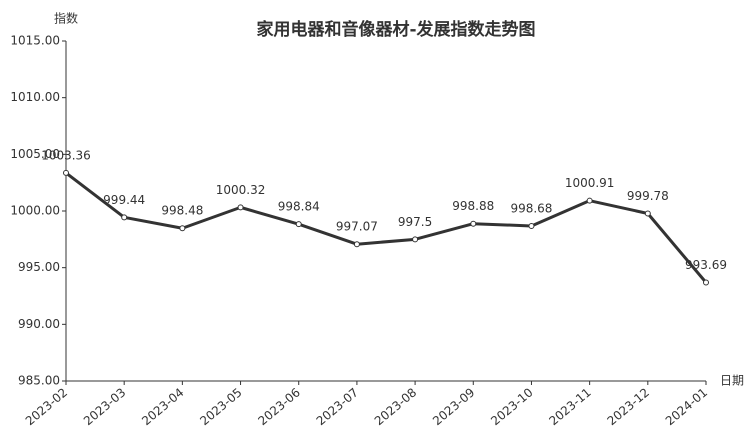 The width and height of the screenshot is (752, 427). I want to click on y-tick-label: 1010.00, so click(35, 97).